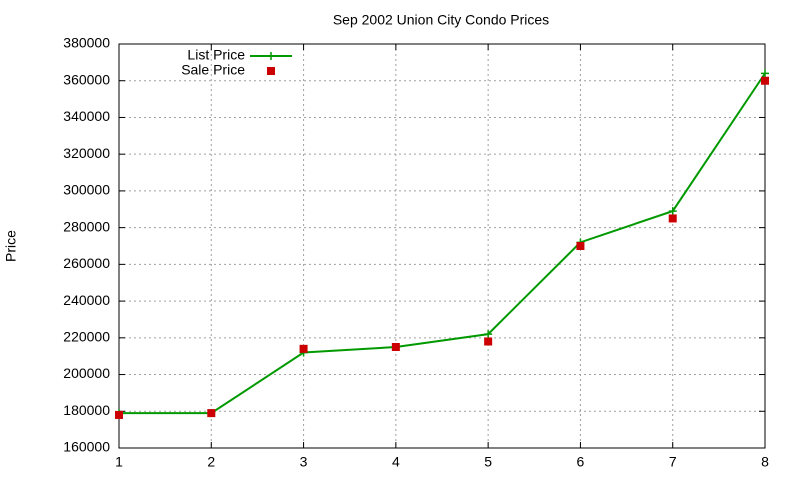 The height and width of the screenshot is (480, 800). What do you see at coordinates (86, 43) in the screenshot?
I see `y-tick-label: 380000` at bounding box center [86, 43].